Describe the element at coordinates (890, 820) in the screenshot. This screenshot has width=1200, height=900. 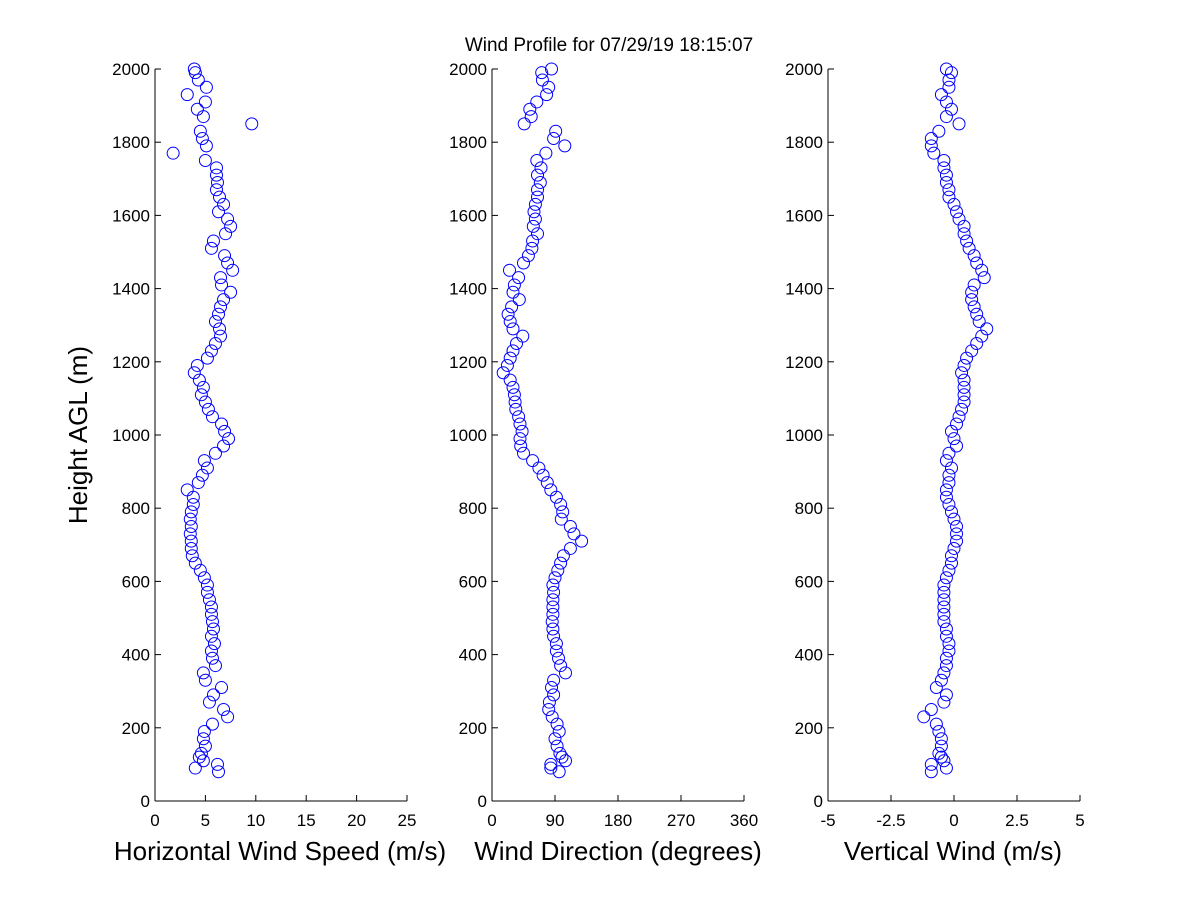
I see `x-tick-label: -2.5` at that location.